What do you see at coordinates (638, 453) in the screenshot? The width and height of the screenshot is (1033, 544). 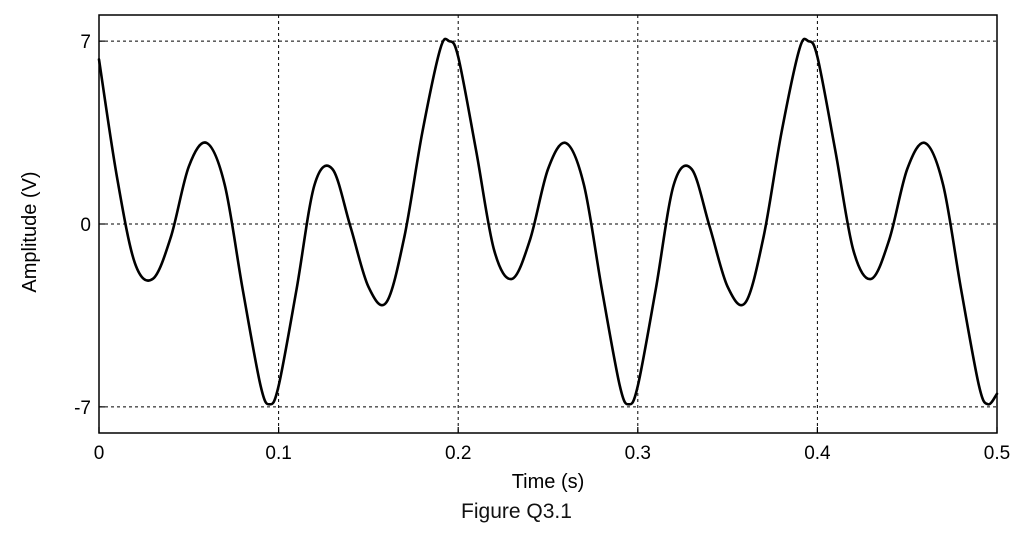 I see `x-tick-label: 0.3` at bounding box center [638, 453].